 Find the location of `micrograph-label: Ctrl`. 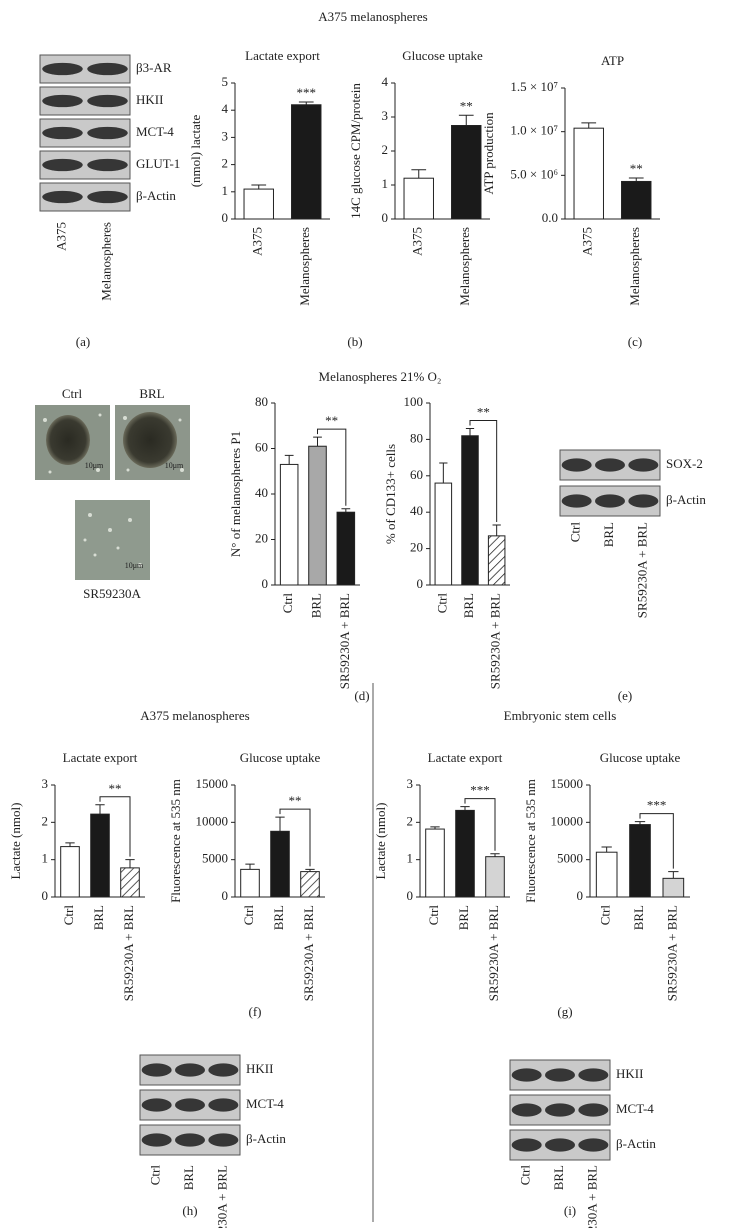

micrograph-label: Ctrl is located at coordinates (72, 393).